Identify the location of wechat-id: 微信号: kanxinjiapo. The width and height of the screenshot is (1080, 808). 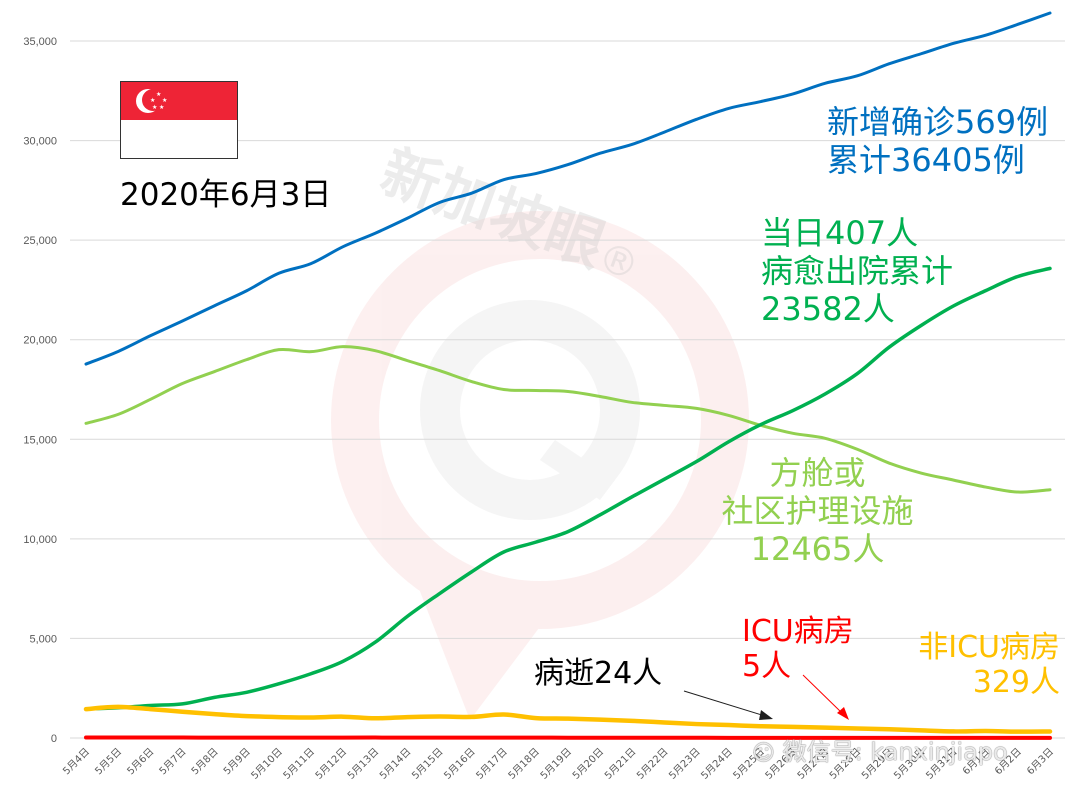
(895, 752).